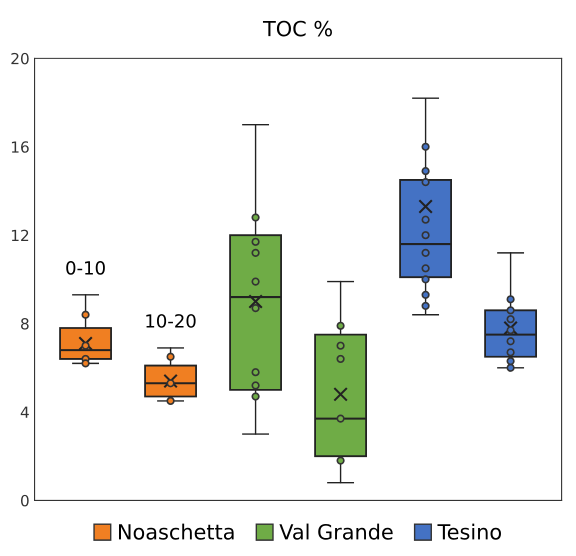 The width and height of the screenshot is (576, 556). What do you see at coordinates (171, 321) in the screenshot?
I see `annotation: 10-20` at bounding box center [171, 321].